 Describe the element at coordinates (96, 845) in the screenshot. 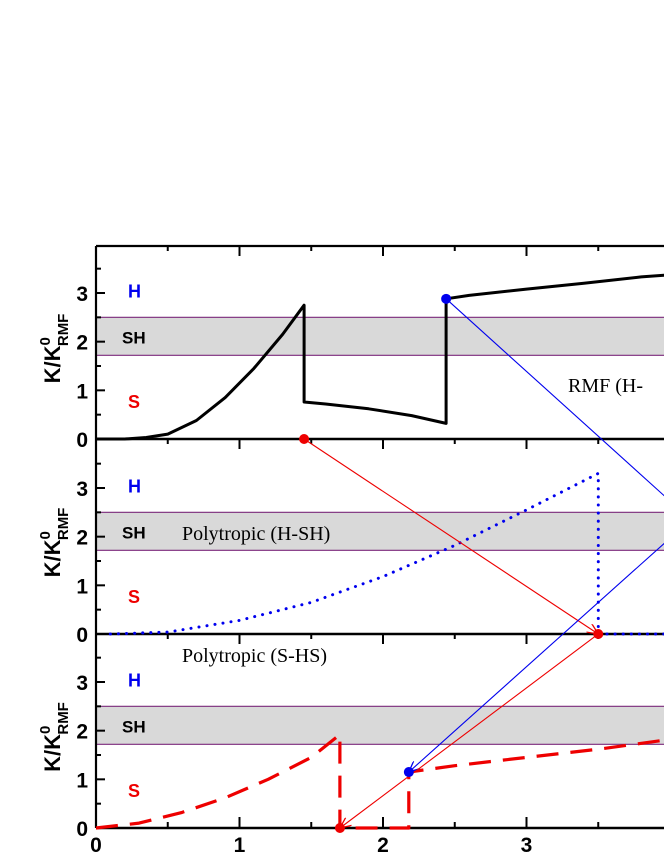

I see `x-tick-label: 0` at that location.